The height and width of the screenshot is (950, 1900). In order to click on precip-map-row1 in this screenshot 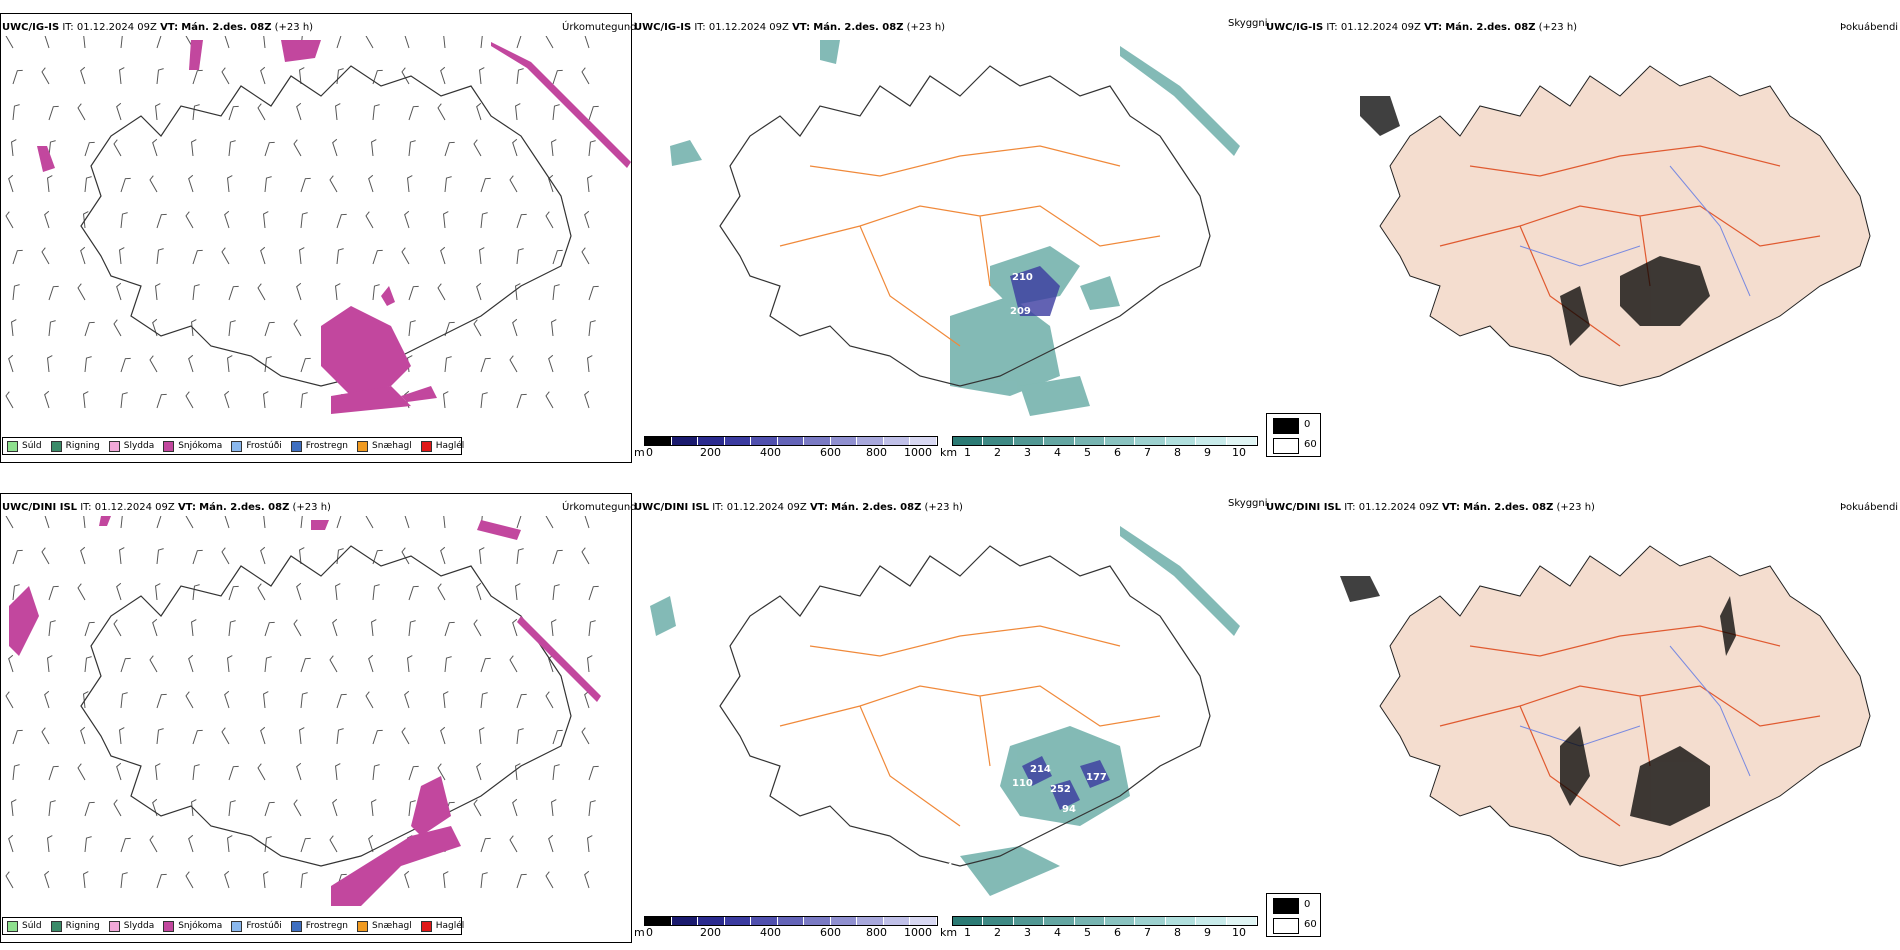, I will do `click(318, 225)`.